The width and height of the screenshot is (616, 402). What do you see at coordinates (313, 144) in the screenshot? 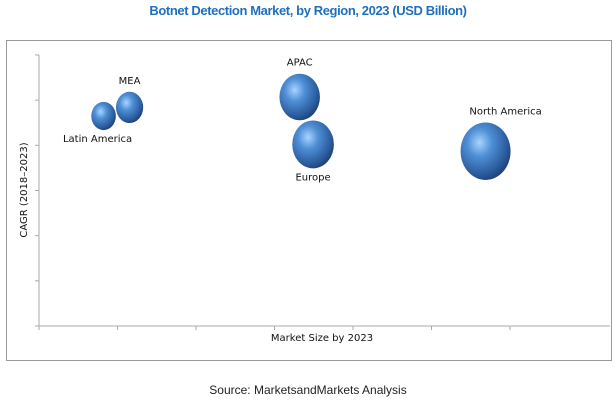
I see `bubble-europe` at bounding box center [313, 144].